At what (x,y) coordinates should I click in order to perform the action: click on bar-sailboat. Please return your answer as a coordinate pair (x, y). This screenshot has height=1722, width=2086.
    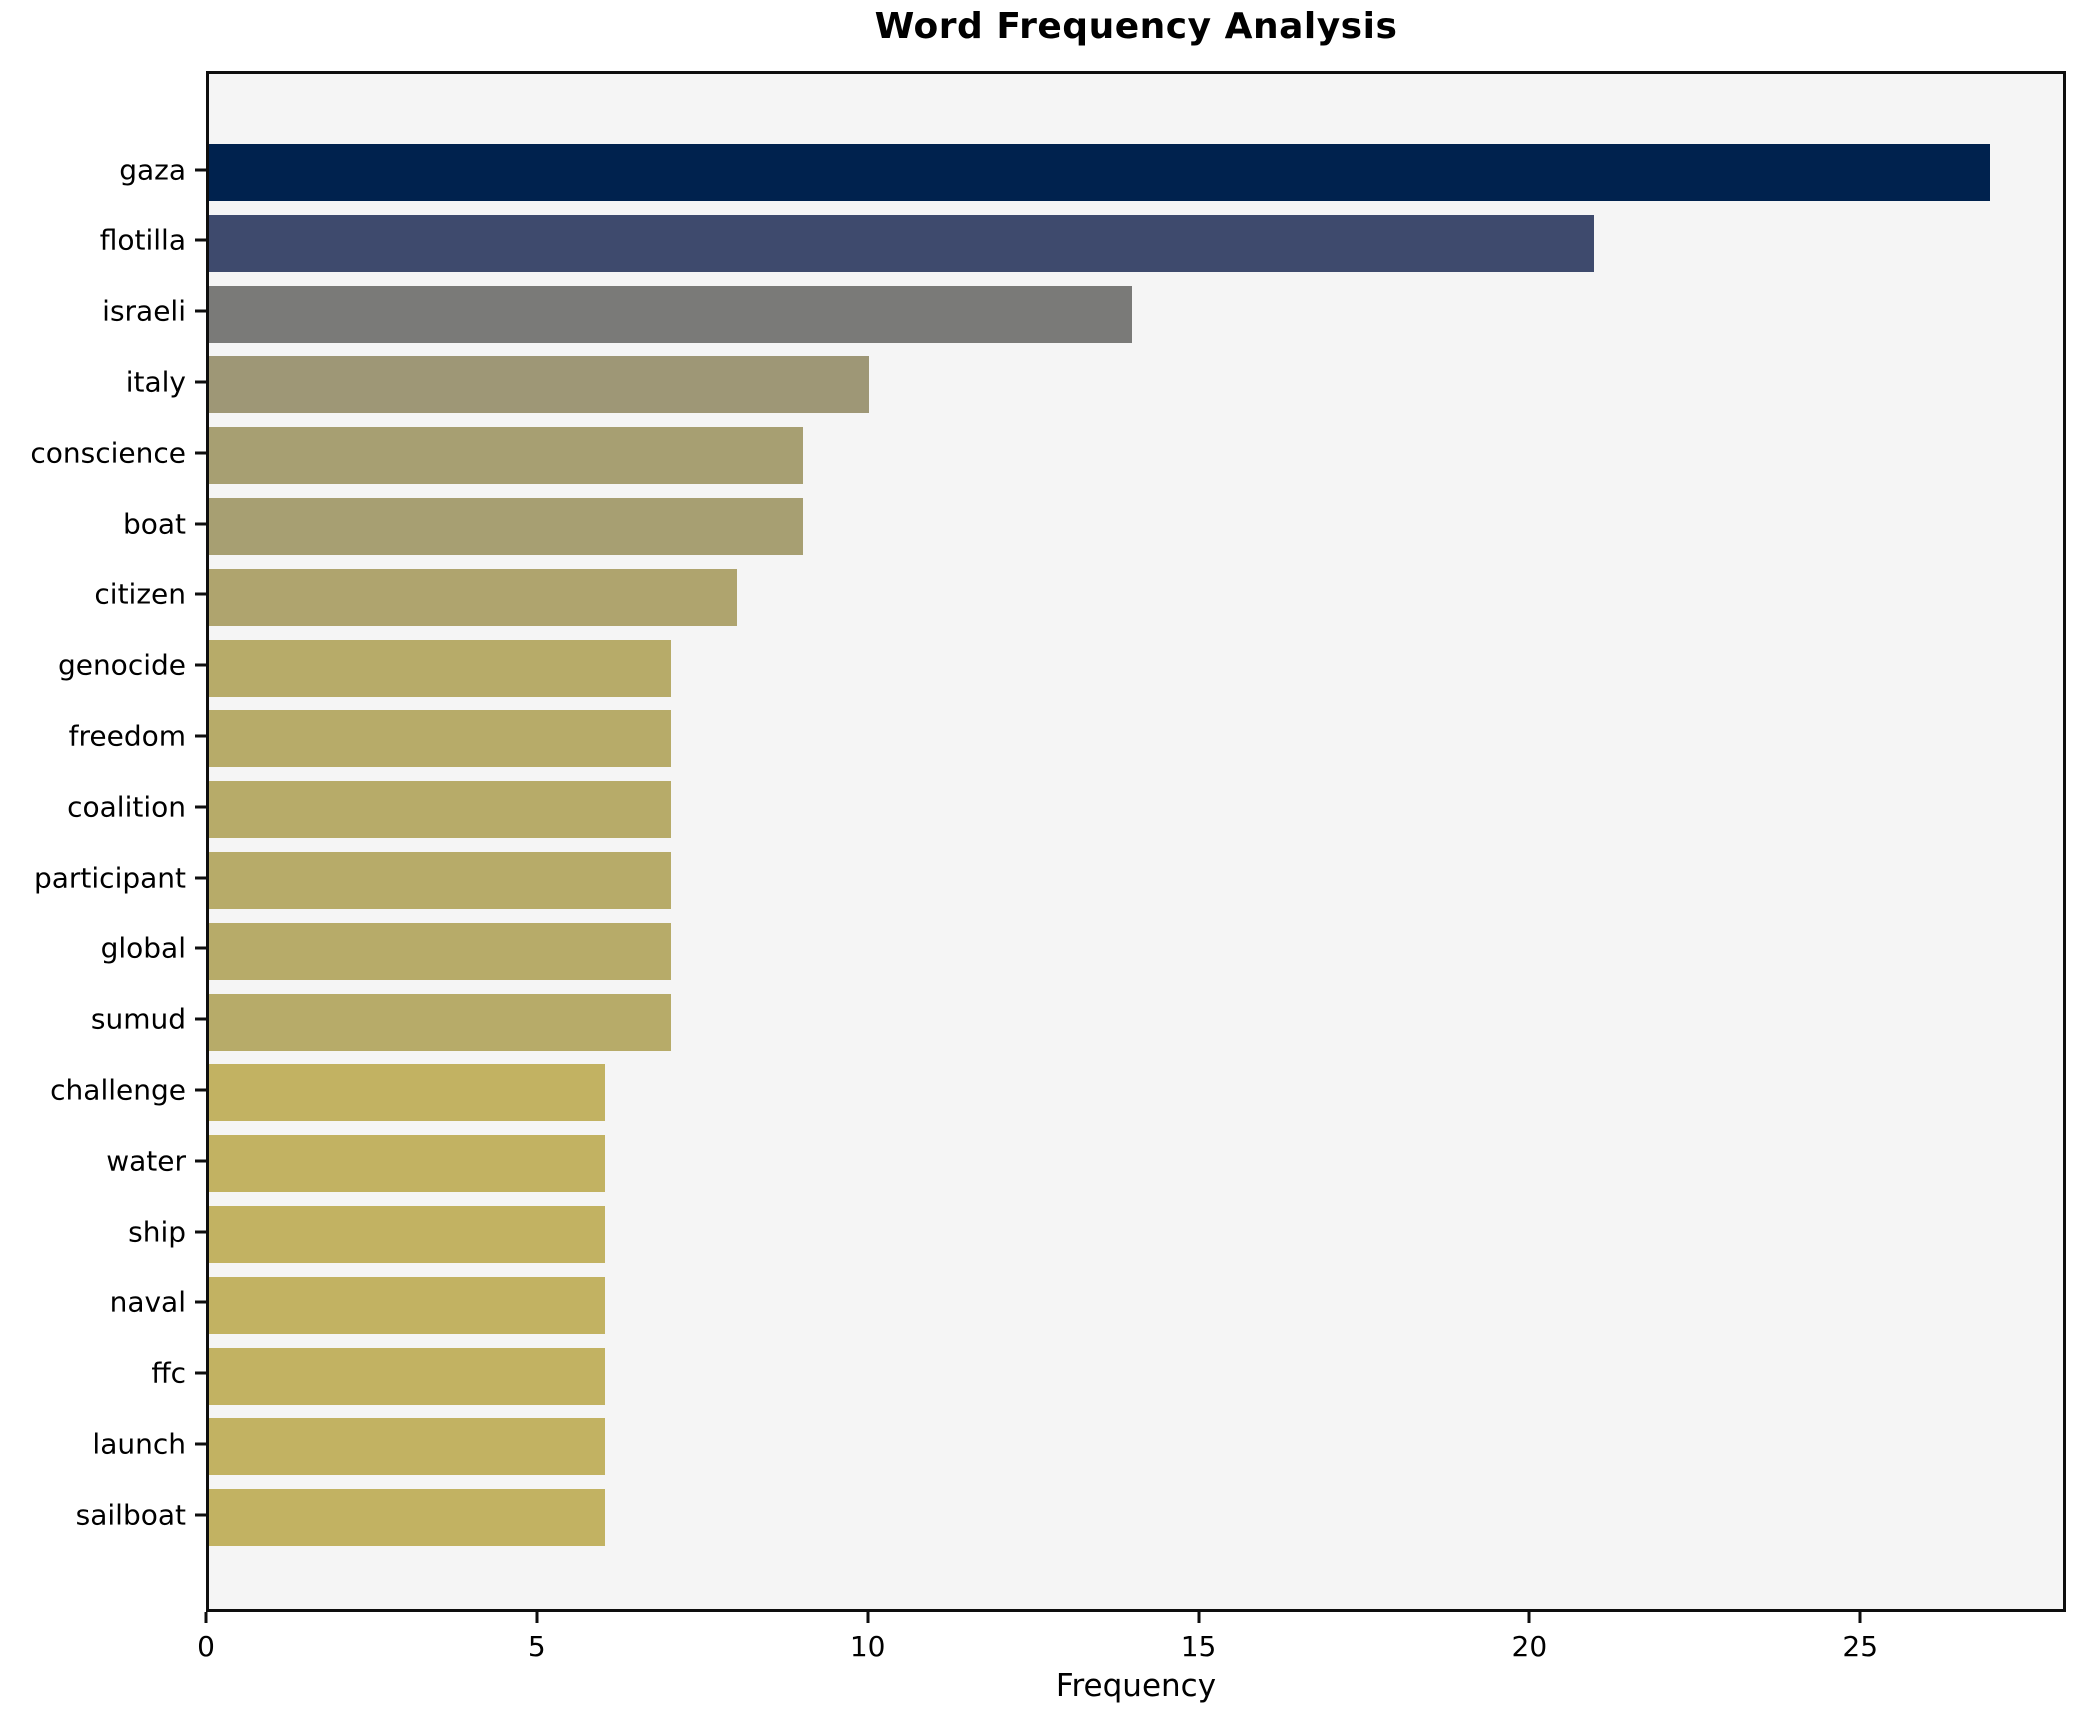
    Looking at the image, I should click on (407, 1518).